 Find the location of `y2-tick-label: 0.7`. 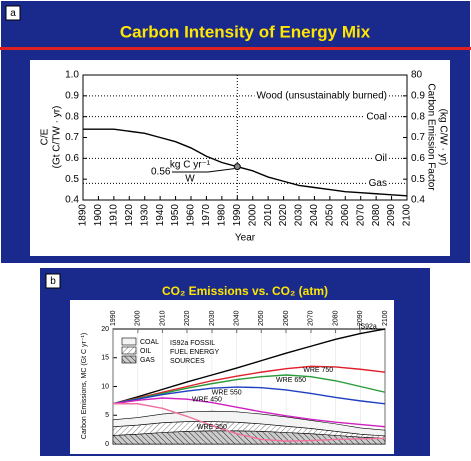

y2-tick-label: 0.7 is located at coordinates (418, 137).